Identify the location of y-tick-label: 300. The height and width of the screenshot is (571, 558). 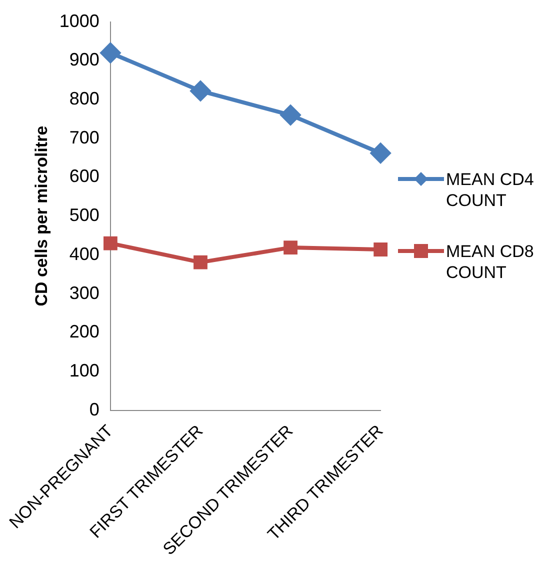
(84, 292).